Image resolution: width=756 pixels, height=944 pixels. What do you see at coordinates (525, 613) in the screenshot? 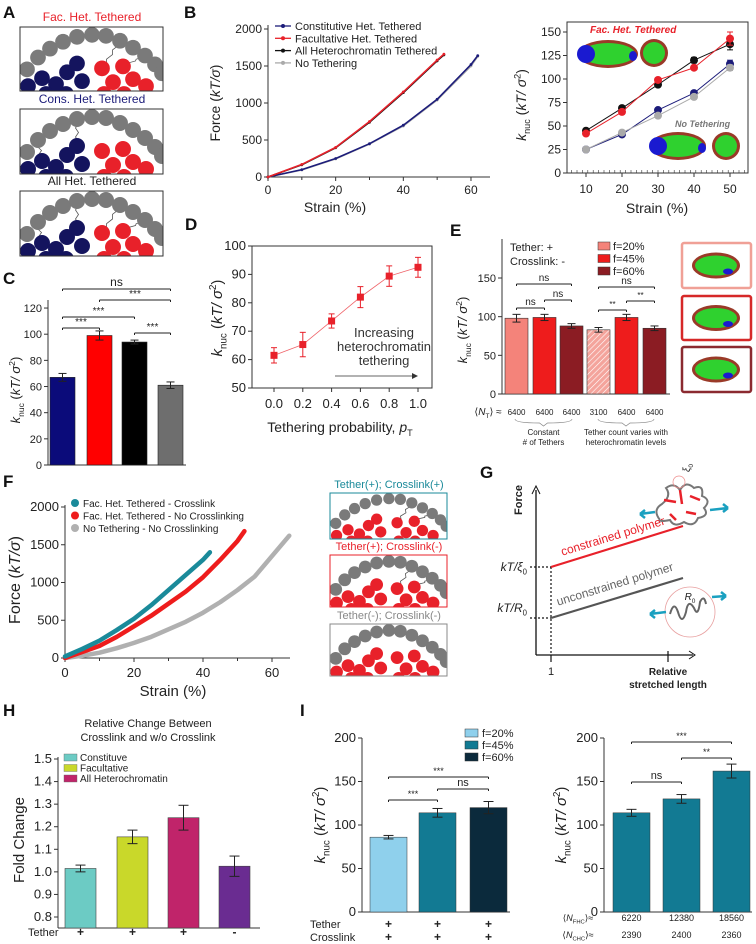
I see `text-part: 0` at bounding box center [525, 613].